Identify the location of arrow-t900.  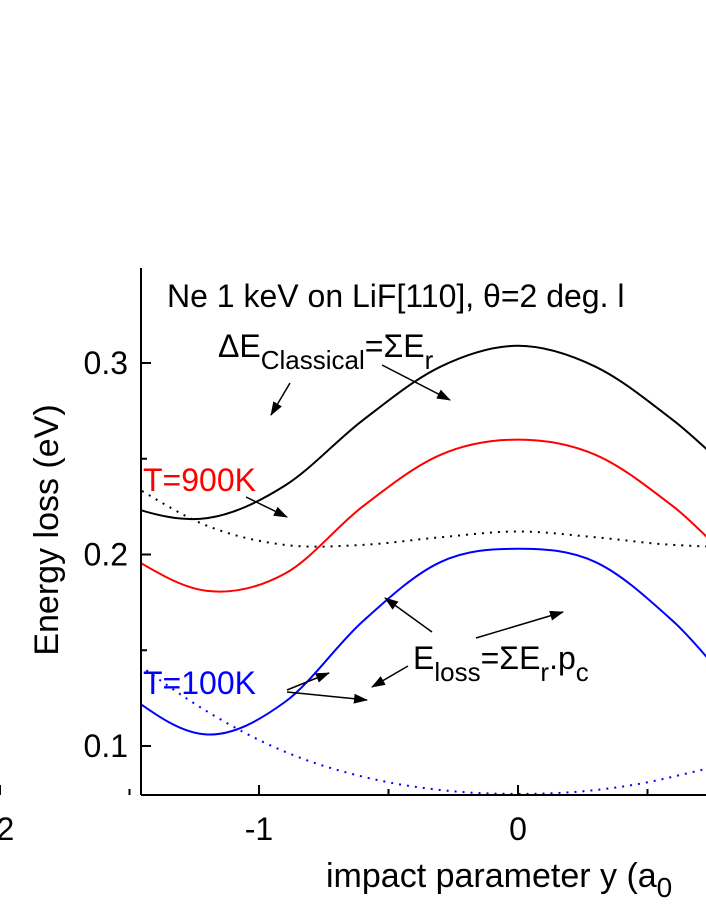
(266, 507).